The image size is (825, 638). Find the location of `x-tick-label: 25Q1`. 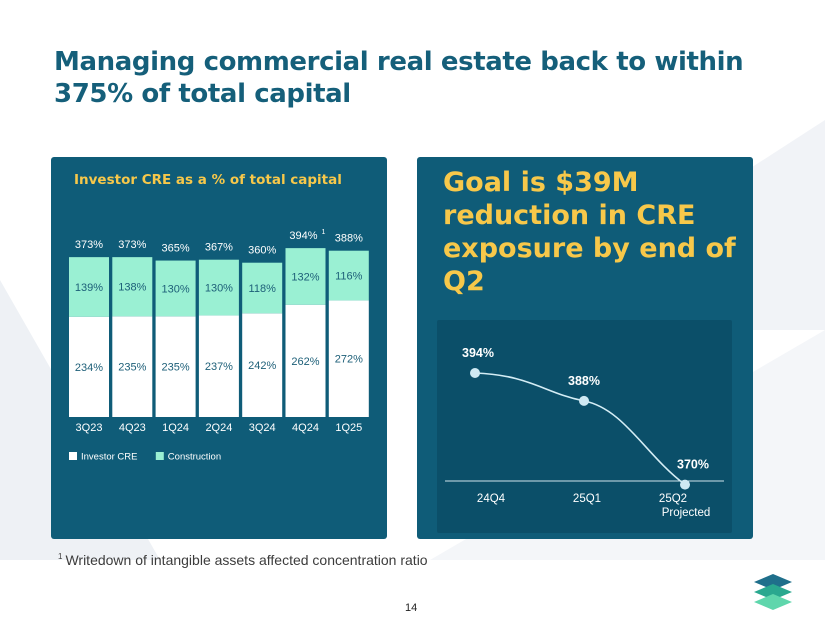

x-tick-label: 25Q1 is located at coordinates (587, 499).